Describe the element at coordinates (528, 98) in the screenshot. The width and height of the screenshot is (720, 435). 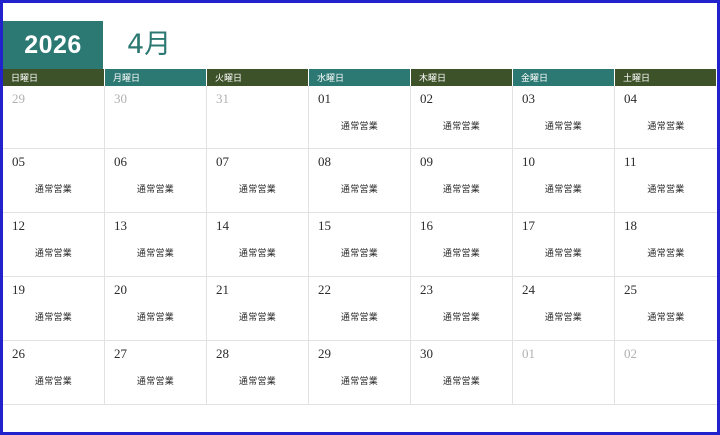
I see `day-number: 03` at that location.